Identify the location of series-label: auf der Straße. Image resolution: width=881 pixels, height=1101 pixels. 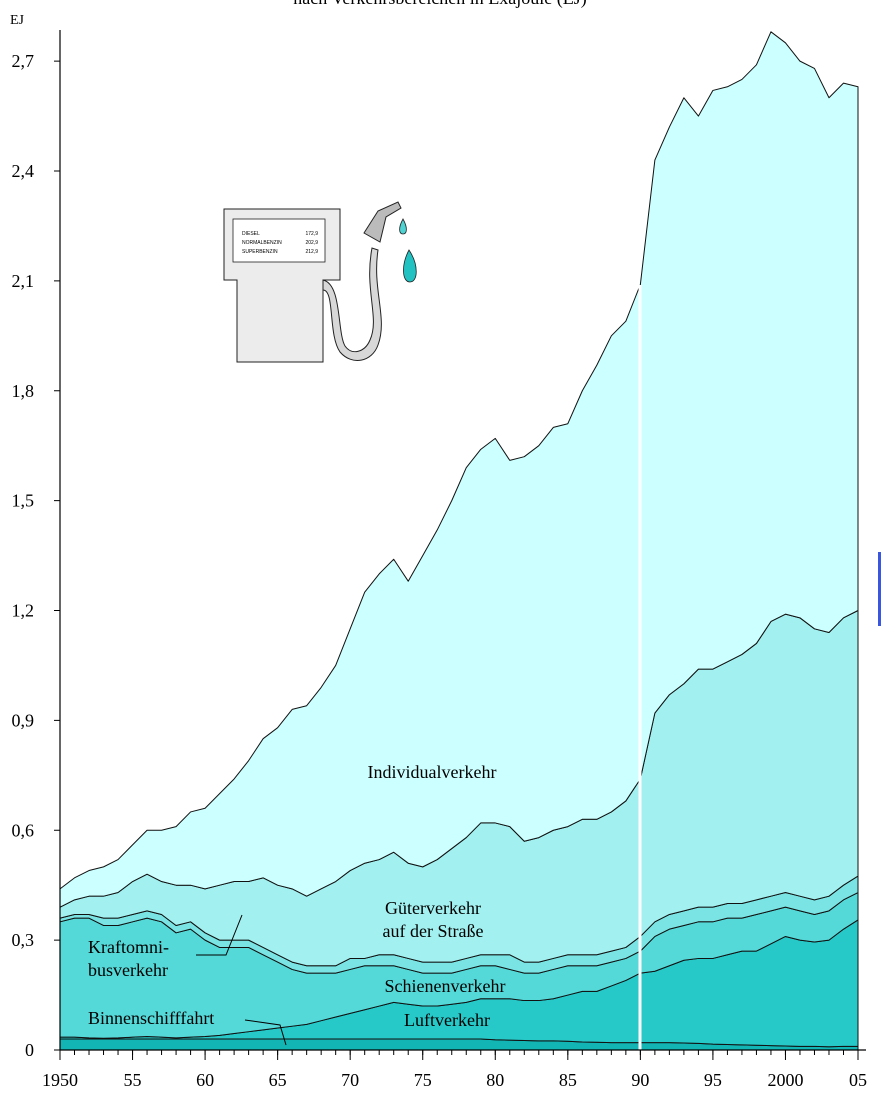
(433, 931).